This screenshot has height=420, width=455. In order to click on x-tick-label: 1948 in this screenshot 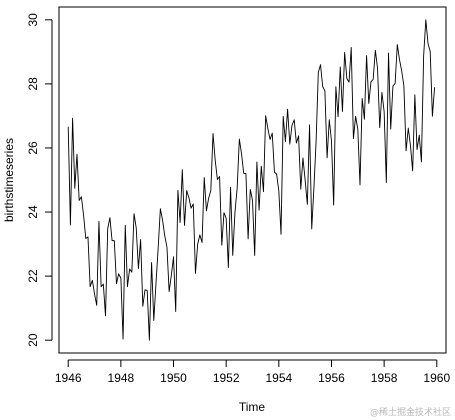, I will do `click(121, 378)`.